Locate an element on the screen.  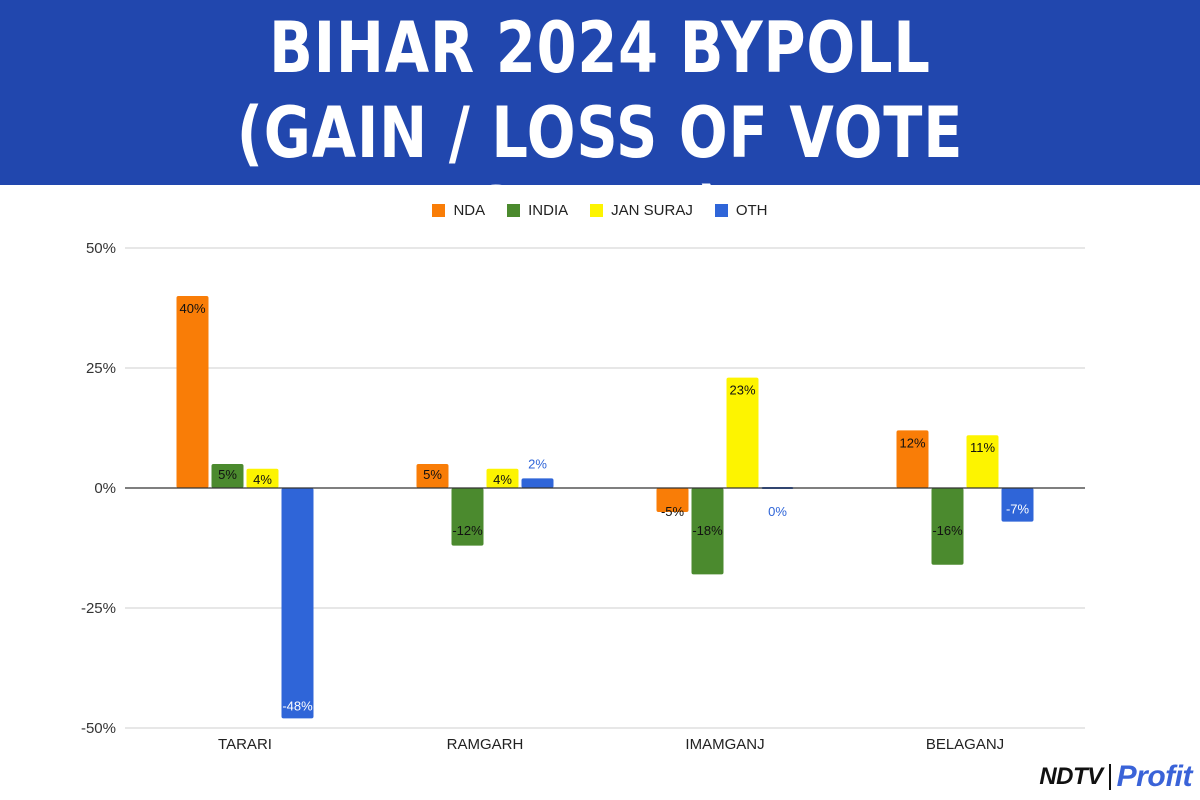
legend-label-jan-suraj: JAN SURAJ is located at coordinates (652, 210).